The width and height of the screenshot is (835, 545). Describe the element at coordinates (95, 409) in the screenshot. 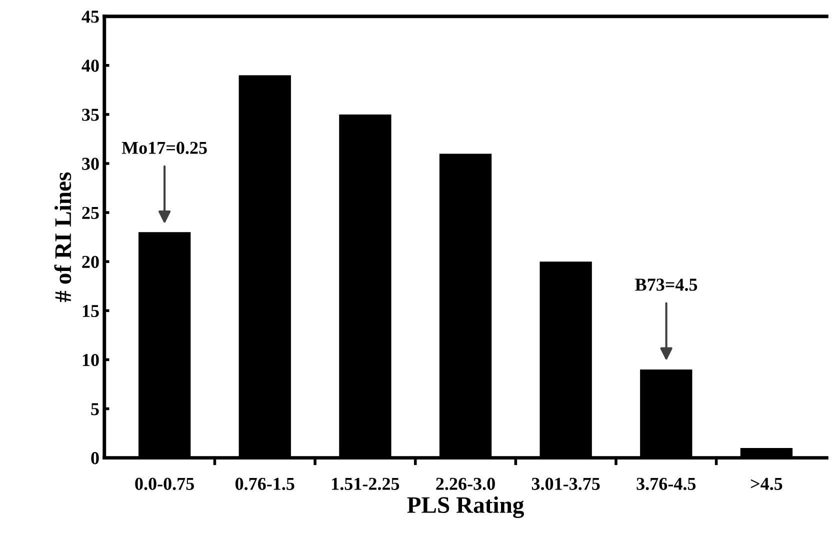

I see `y-tick-label: 5` at that location.